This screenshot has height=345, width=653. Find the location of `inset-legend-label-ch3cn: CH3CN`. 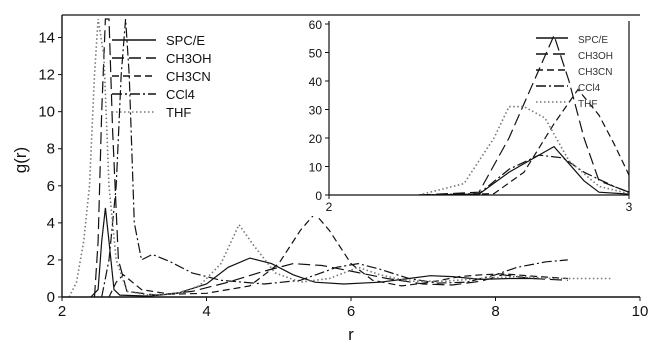

inset-legend-label-ch3cn: CH3CN is located at coordinates (595, 72).